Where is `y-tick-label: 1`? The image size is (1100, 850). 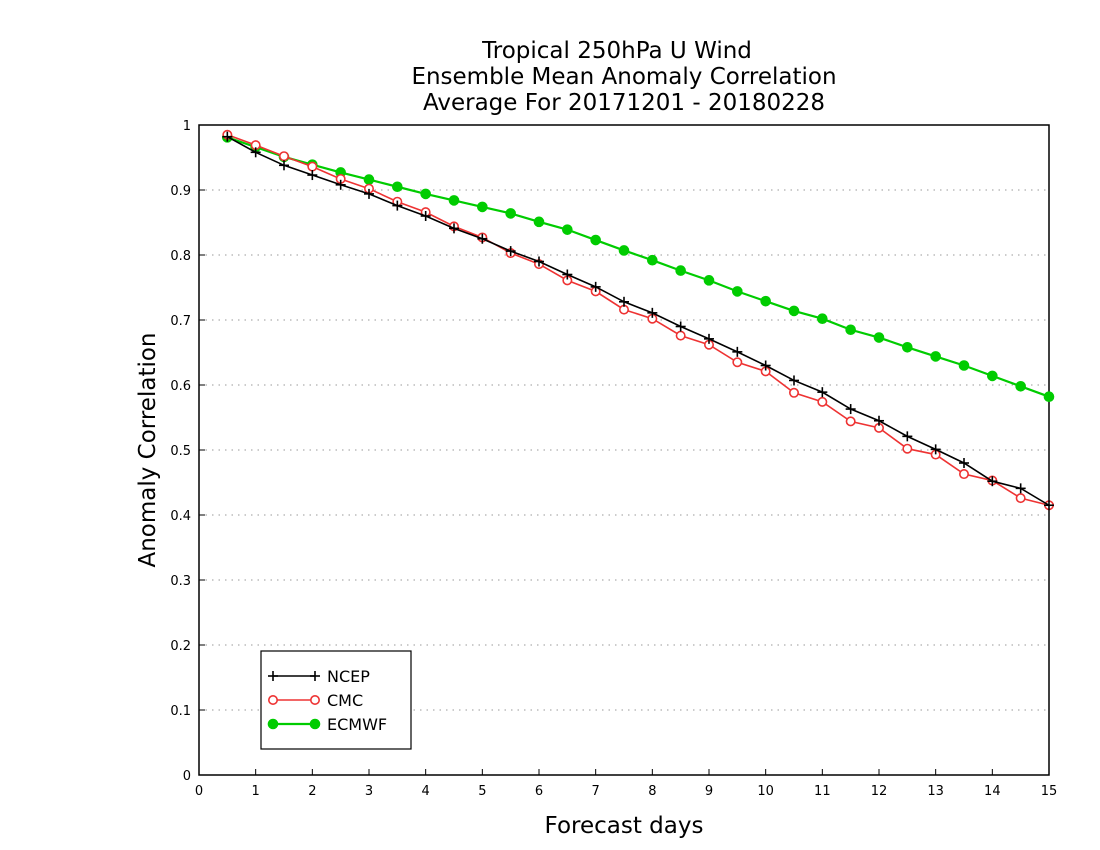
y-tick-label: 1 is located at coordinates (187, 126).